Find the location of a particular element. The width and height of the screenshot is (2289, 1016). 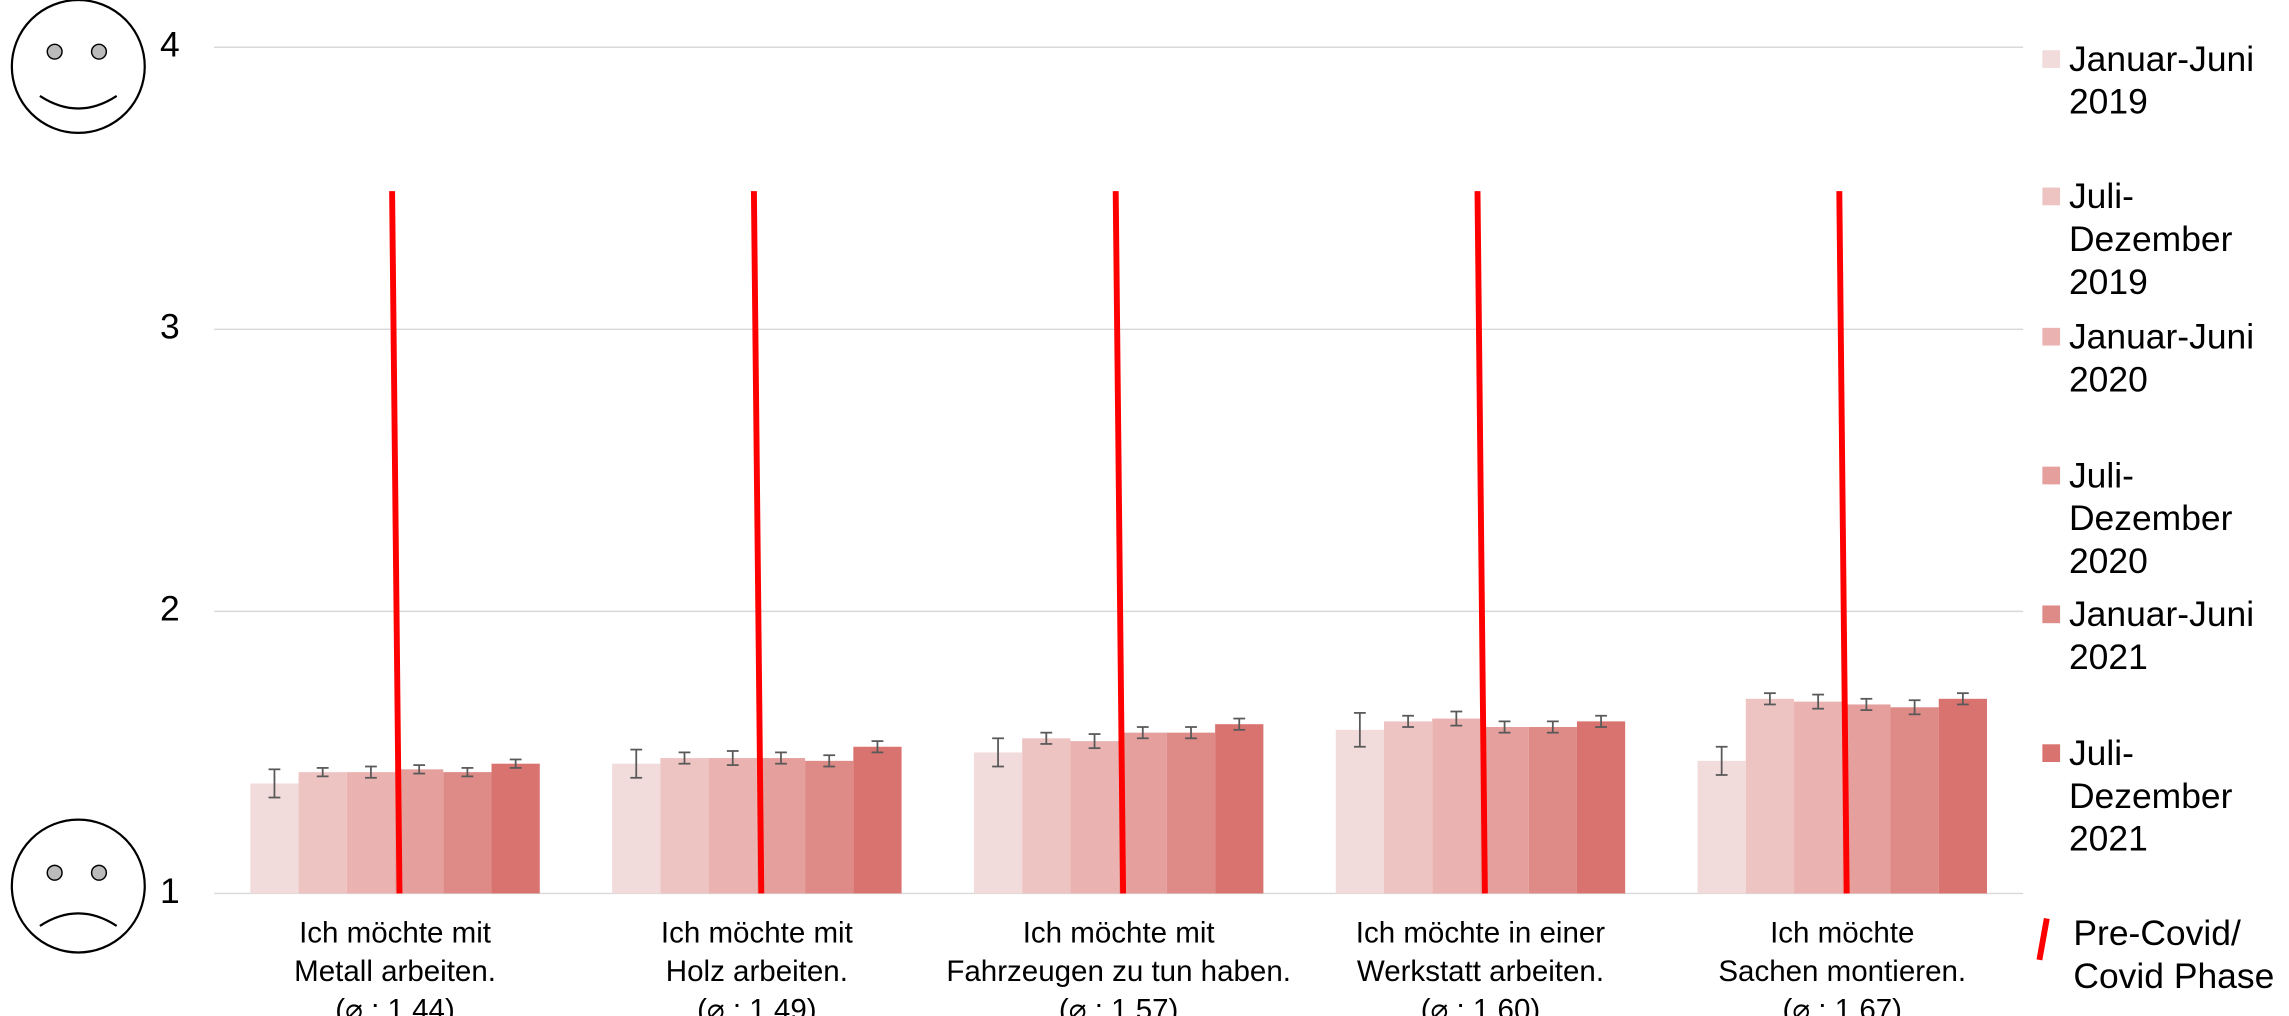

legend-divider is located at coordinates (2043, 939).